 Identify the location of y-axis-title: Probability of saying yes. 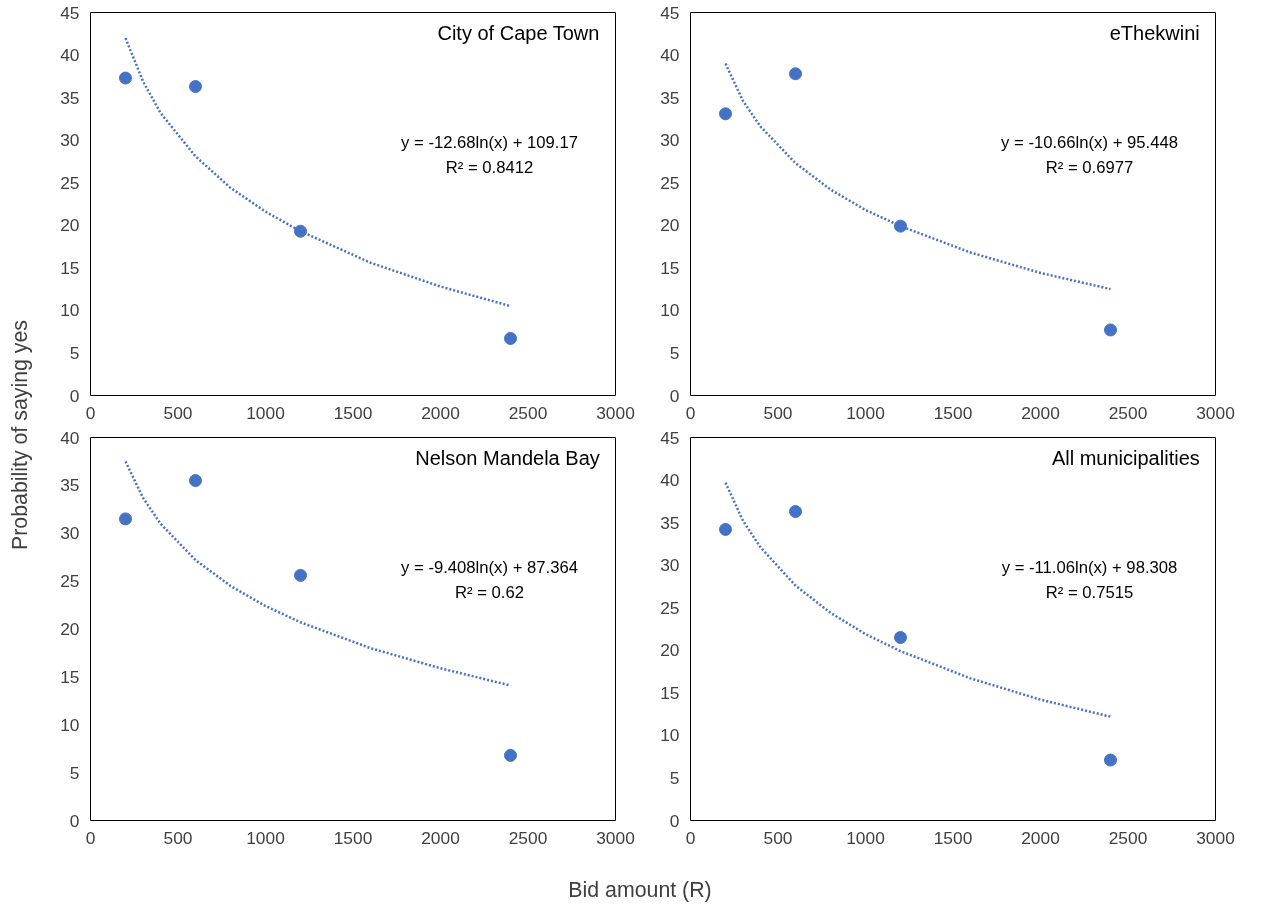
(20, 435).